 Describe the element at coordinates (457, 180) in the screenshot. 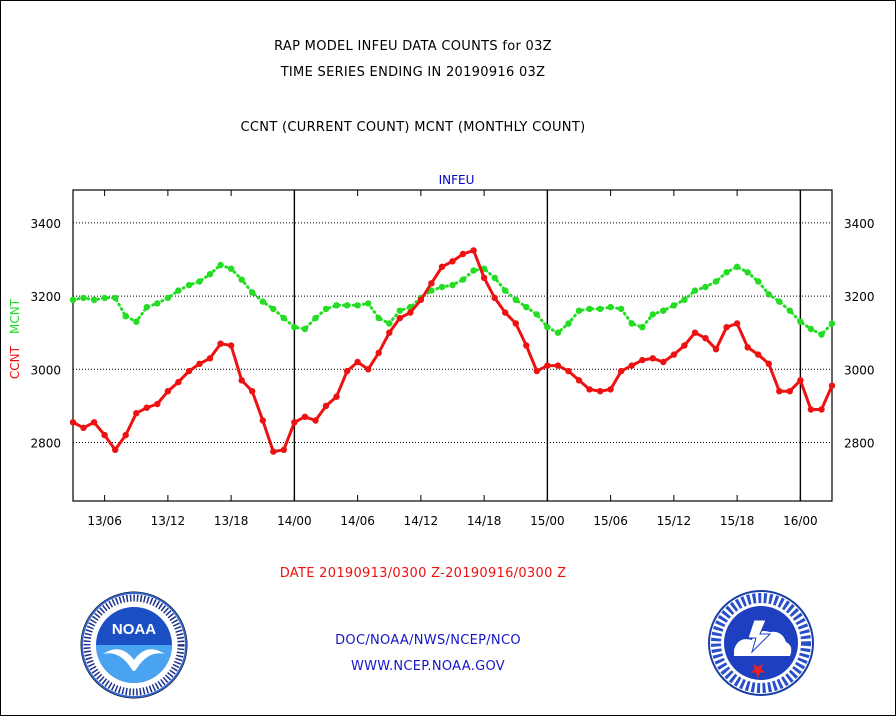

I see `panel-label: INFEU` at that location.